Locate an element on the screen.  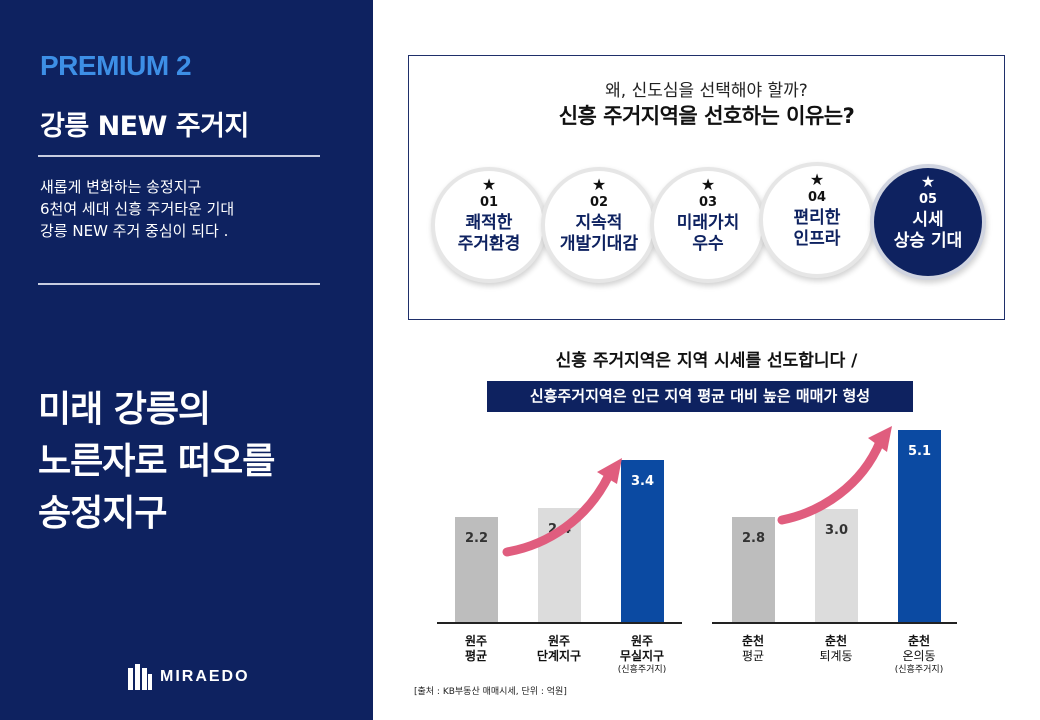
chart-bar: 3.0 is located at coordinates (836, 565).